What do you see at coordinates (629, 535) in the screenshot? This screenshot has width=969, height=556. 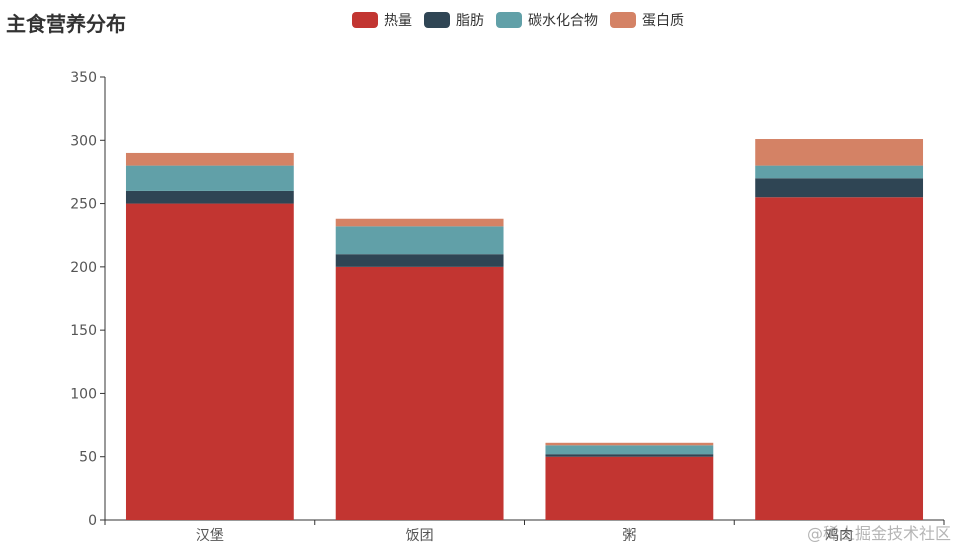 I see `x-tick-label: 粥` at bounding box center [629, 535].